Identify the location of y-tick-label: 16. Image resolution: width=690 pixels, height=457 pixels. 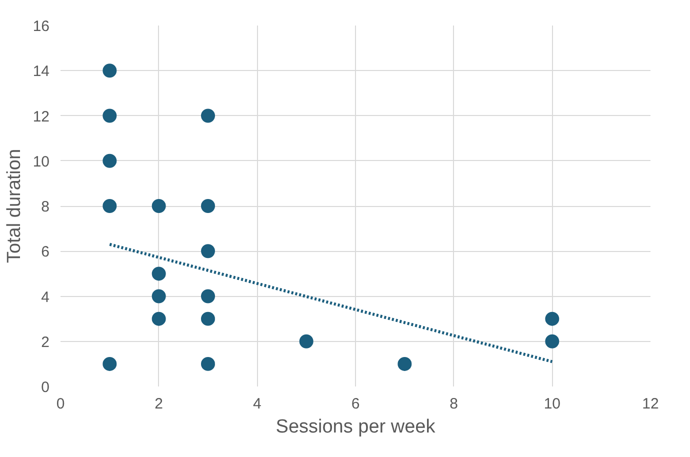
(41, 26).